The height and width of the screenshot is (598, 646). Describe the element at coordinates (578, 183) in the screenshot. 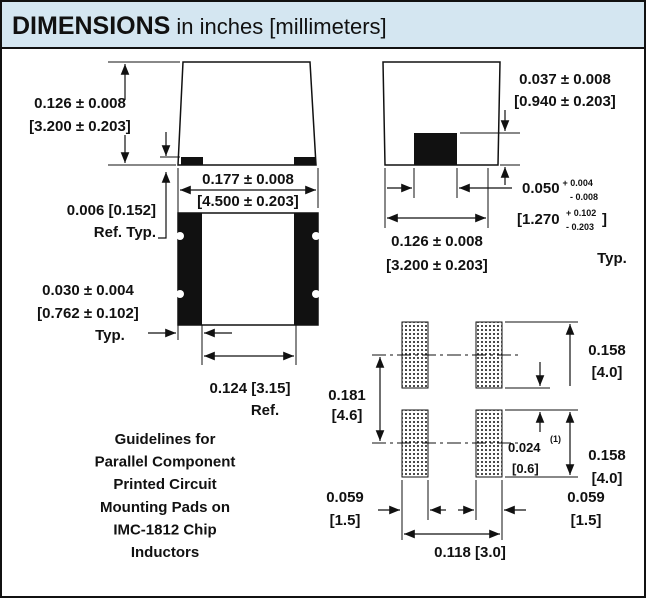

I see `tol-plus: + 0.004` at that location.